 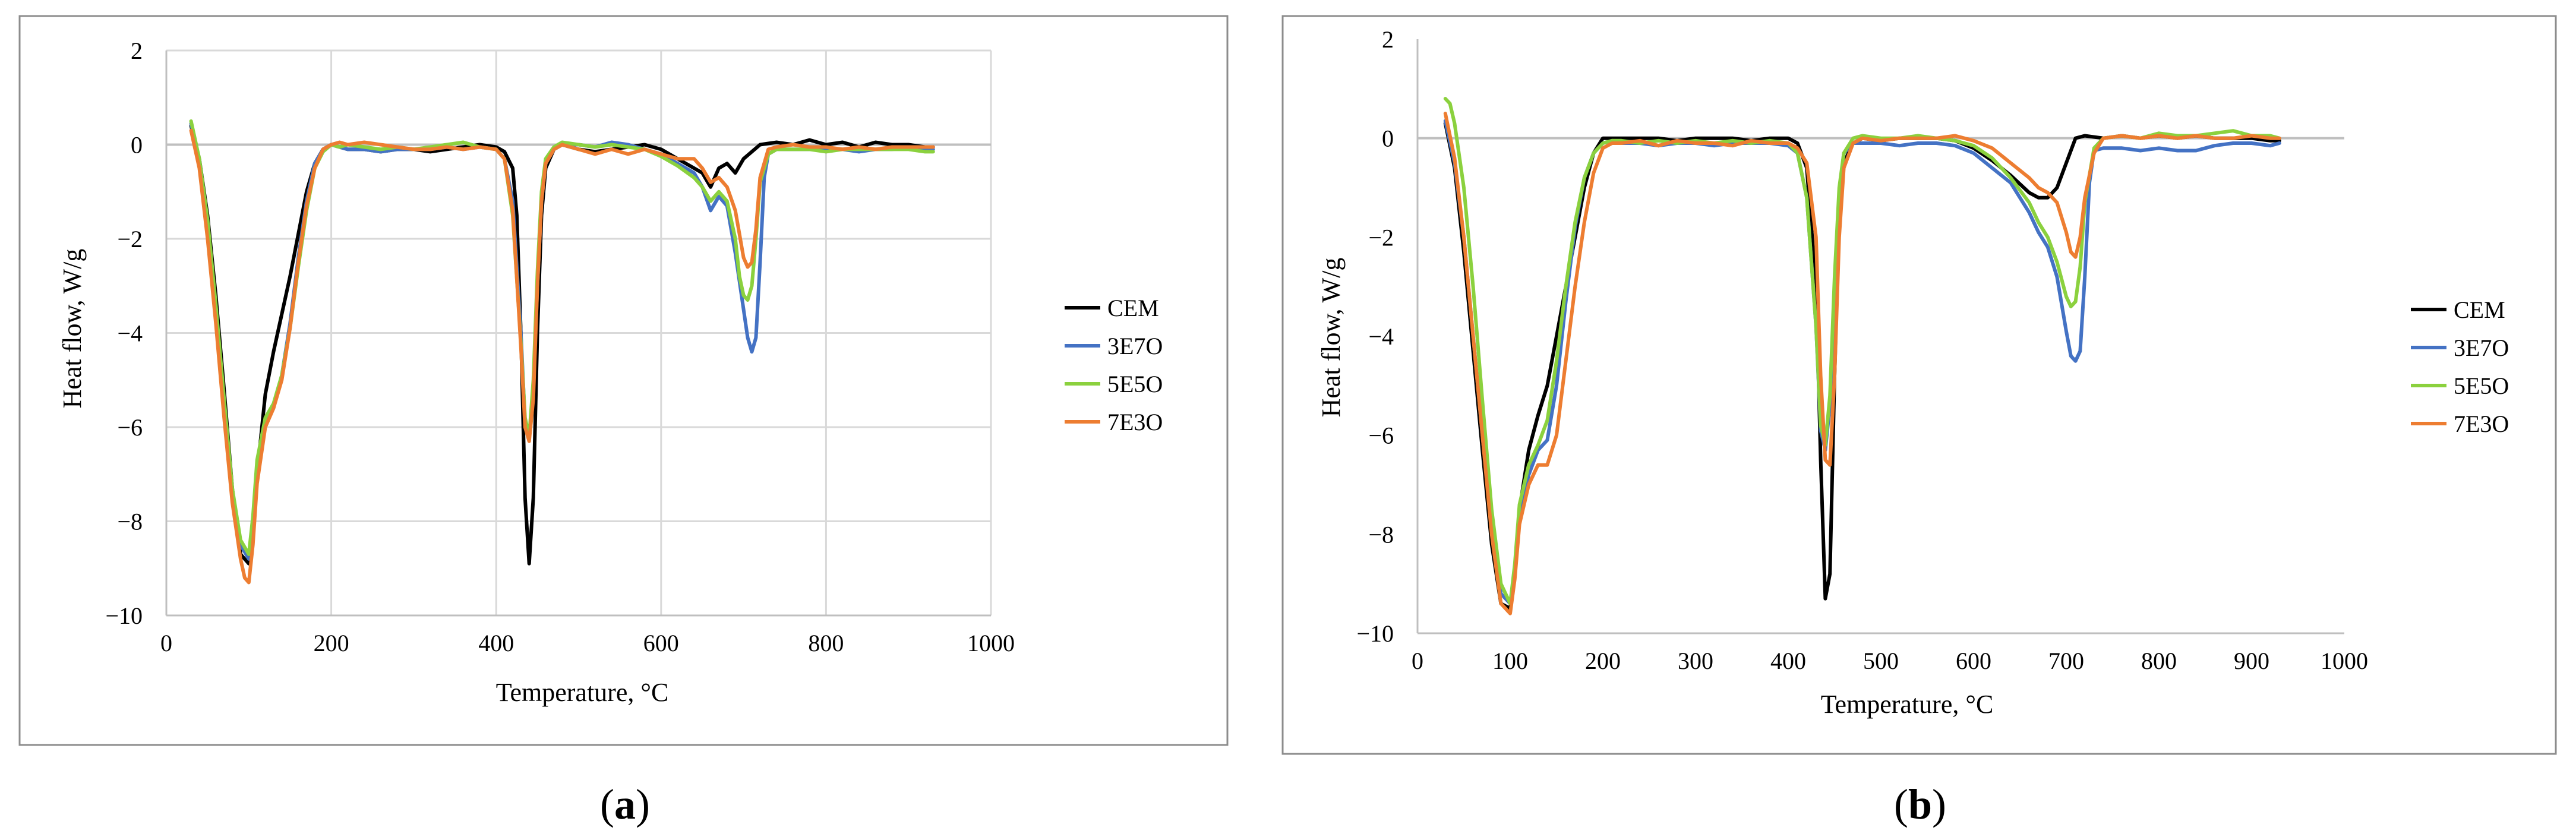 I want to click on x-tick-label-a: 800, so click(x=826, y=643).